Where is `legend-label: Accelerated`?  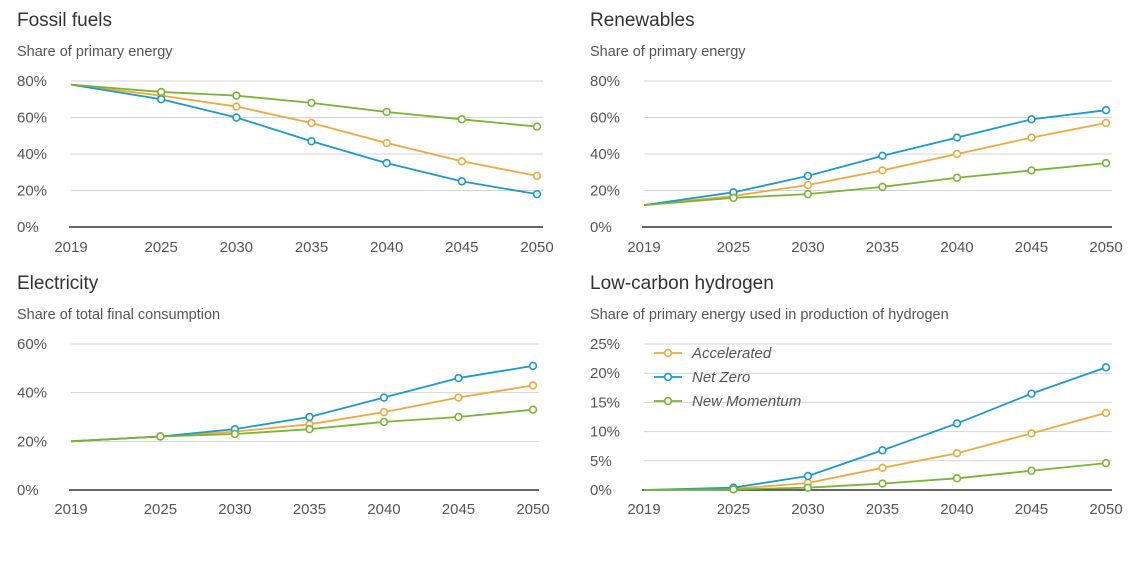 legend-label: Accelerated is located at coordinates (731, 353).